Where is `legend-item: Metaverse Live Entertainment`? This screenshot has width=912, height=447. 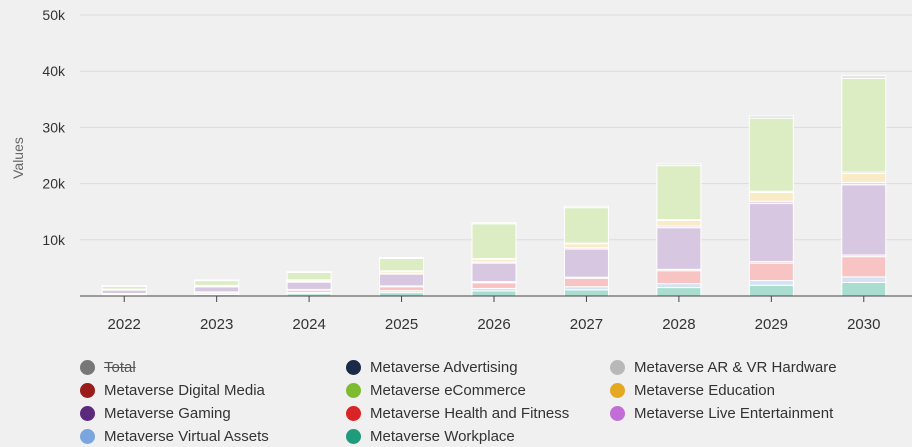 legend-item: Metaverse Live Entertainment is located at coordinates (721, 413).